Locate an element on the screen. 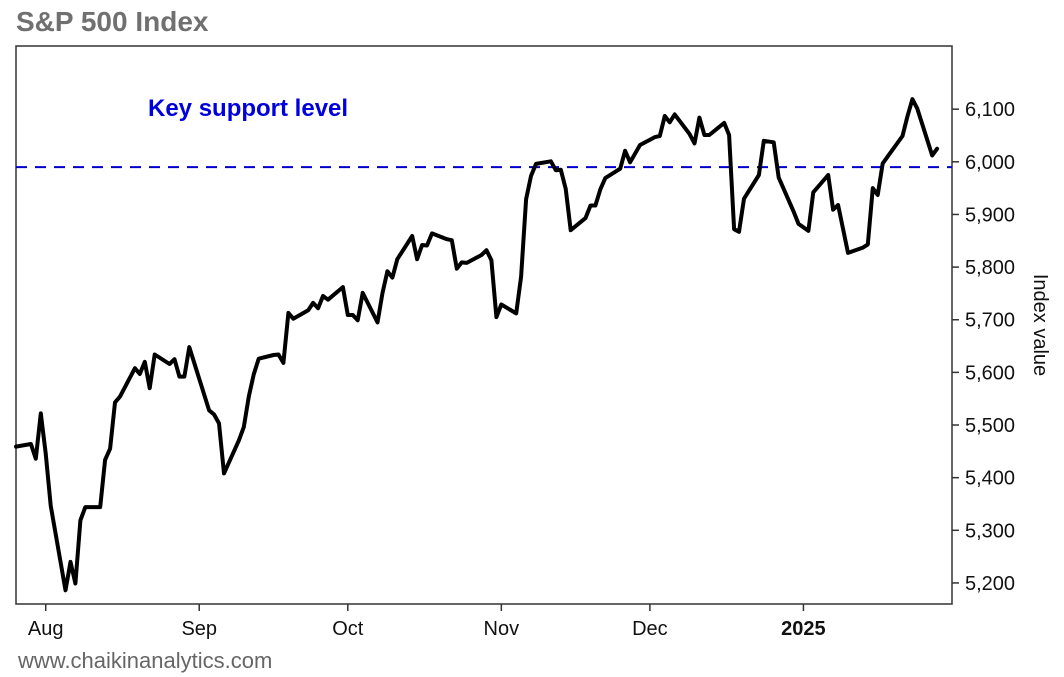 The image size is (1064, 677). x-tick-label: Nov is located at coordinates (502, 629).